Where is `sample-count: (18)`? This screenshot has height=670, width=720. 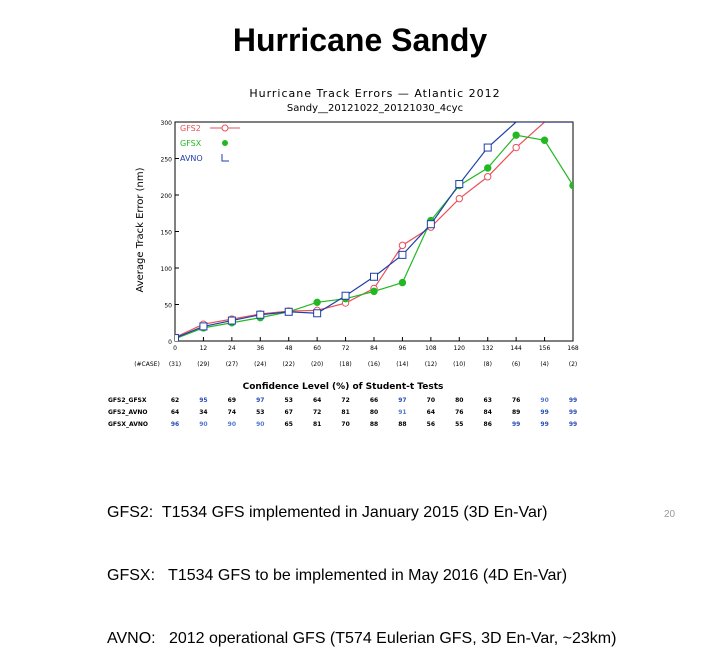
sample-count: (18) is located at coordinates (345, 364).